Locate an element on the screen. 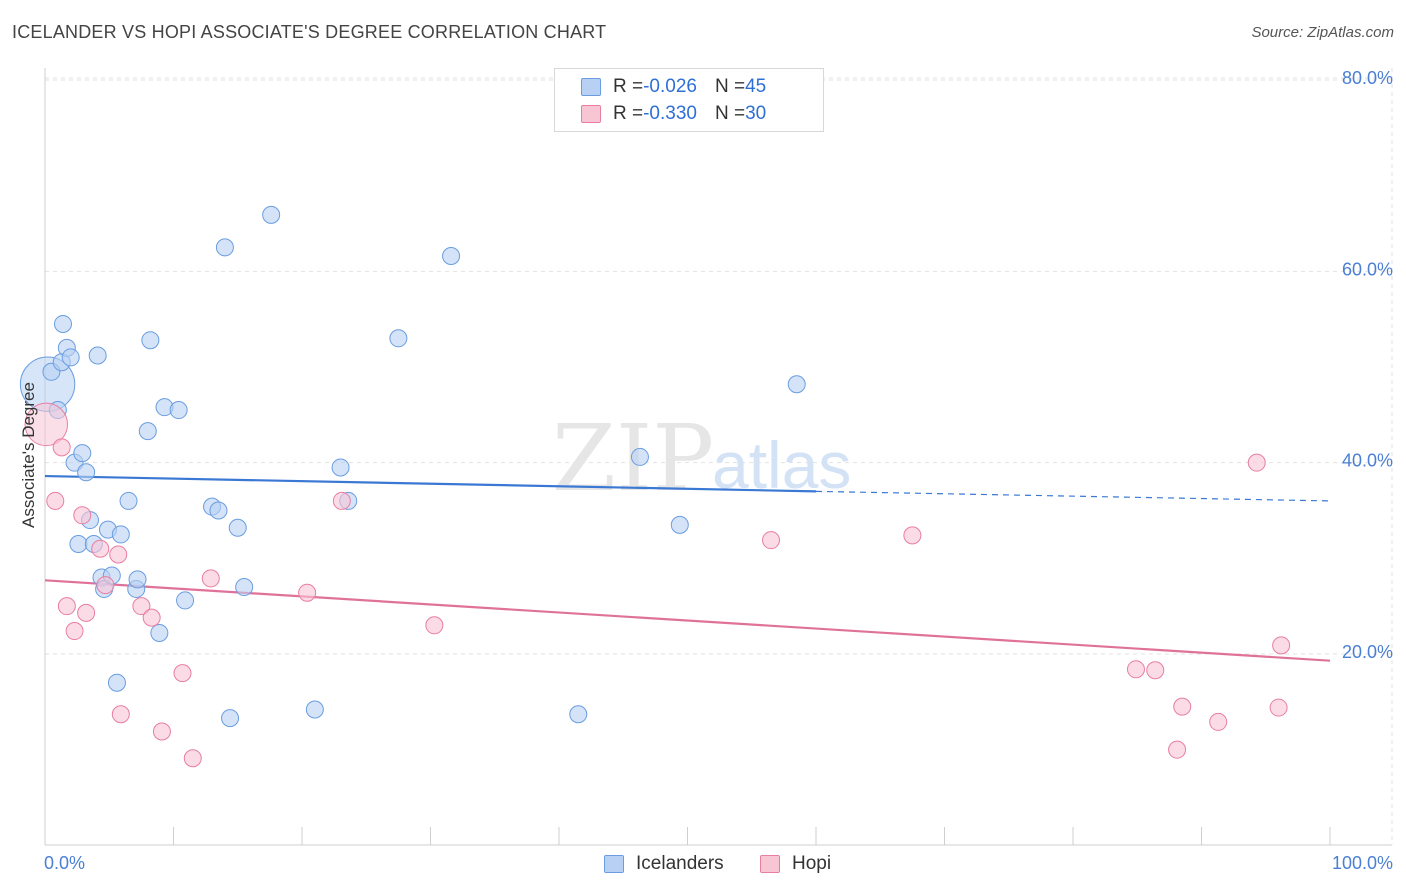 The width and height of the screenshot is (1406, 892). y-tick-label: 20.0% is located at coordinates (1367, 652).